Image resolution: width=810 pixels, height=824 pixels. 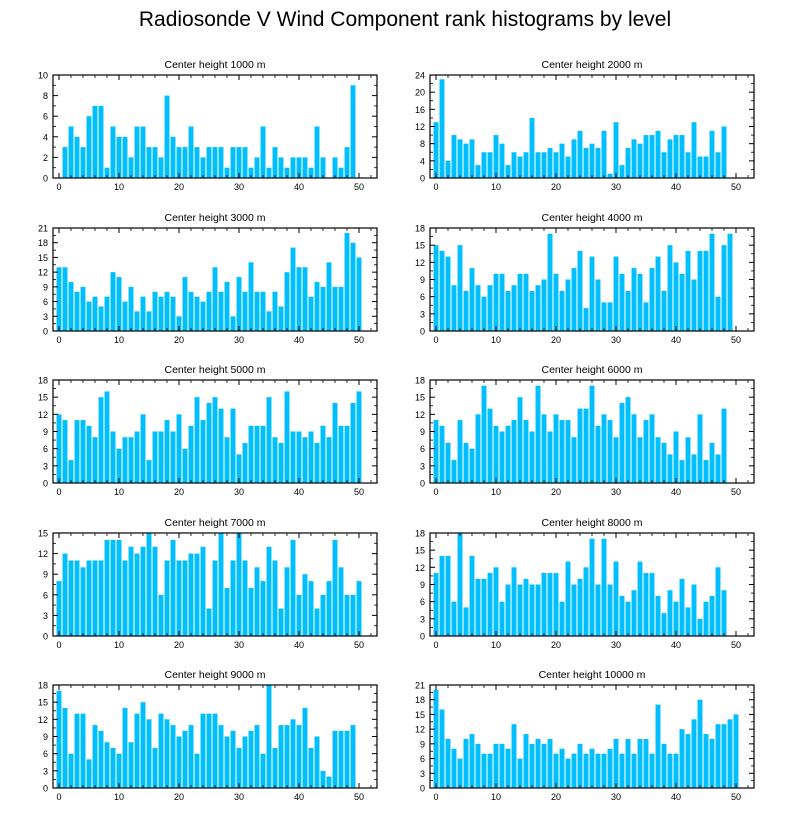 I want to click on y-tick-label: 3, so click(x=422, y=774).